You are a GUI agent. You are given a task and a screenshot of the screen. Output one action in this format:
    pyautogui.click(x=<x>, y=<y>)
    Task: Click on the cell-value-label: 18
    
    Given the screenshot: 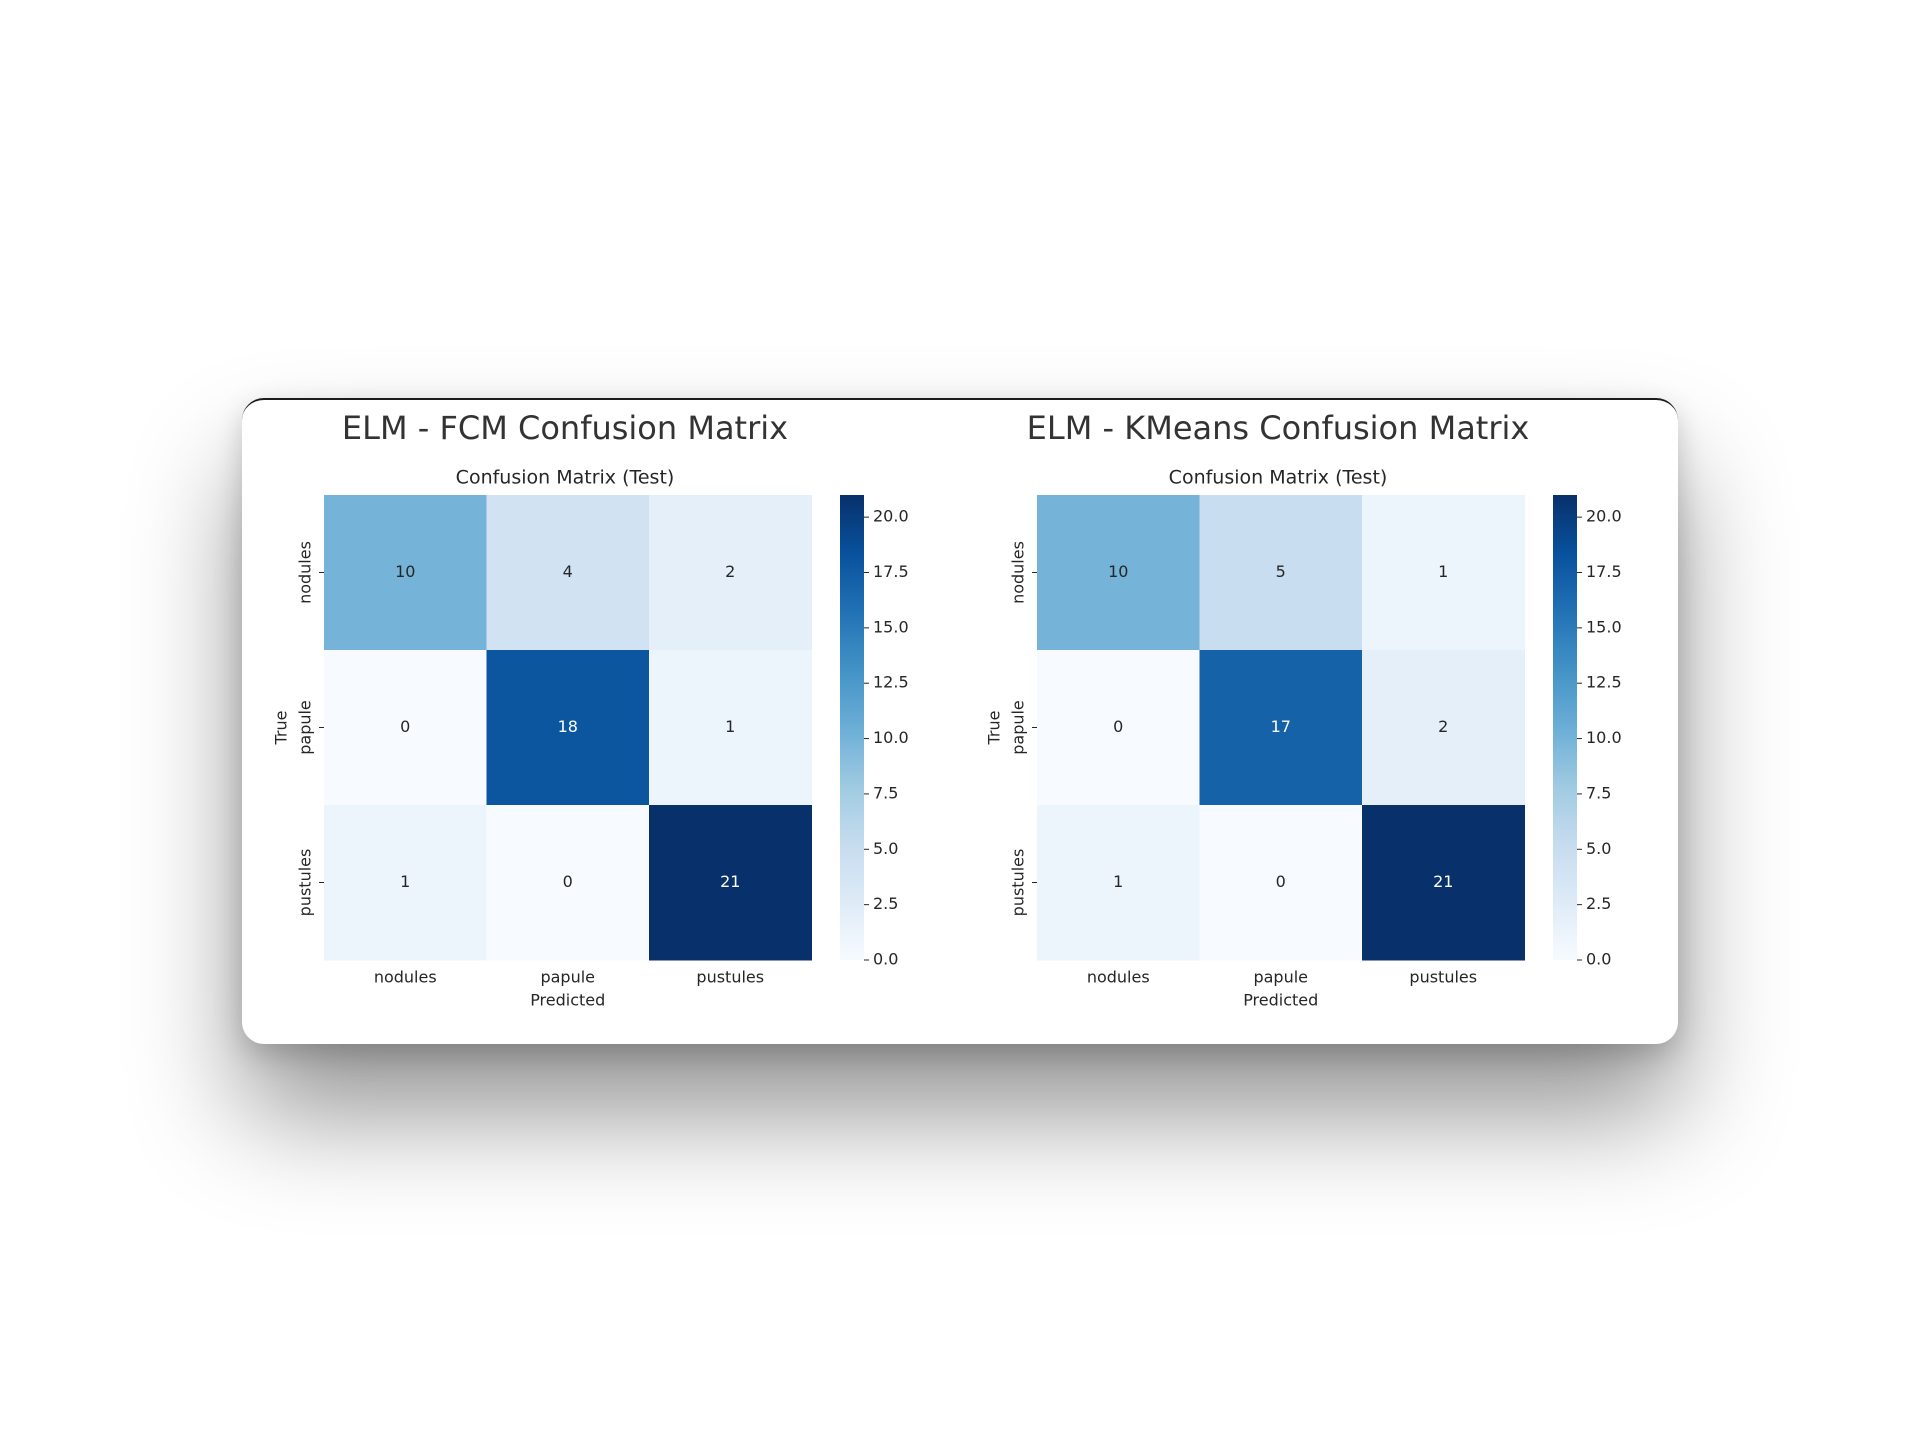 What is the action you would take?
    pyautogui.click(x=568, y=726)
    